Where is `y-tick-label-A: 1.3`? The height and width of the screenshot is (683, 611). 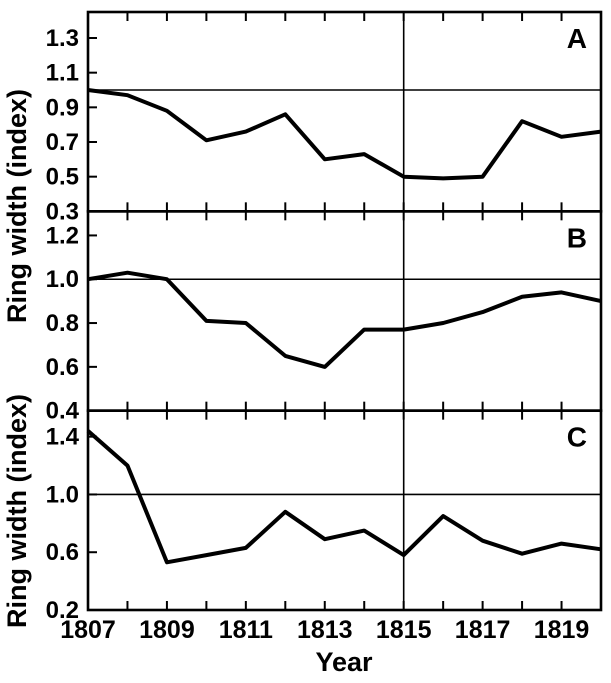
y-tick-label-A: 1.3 is located at coordinates (62, 38).